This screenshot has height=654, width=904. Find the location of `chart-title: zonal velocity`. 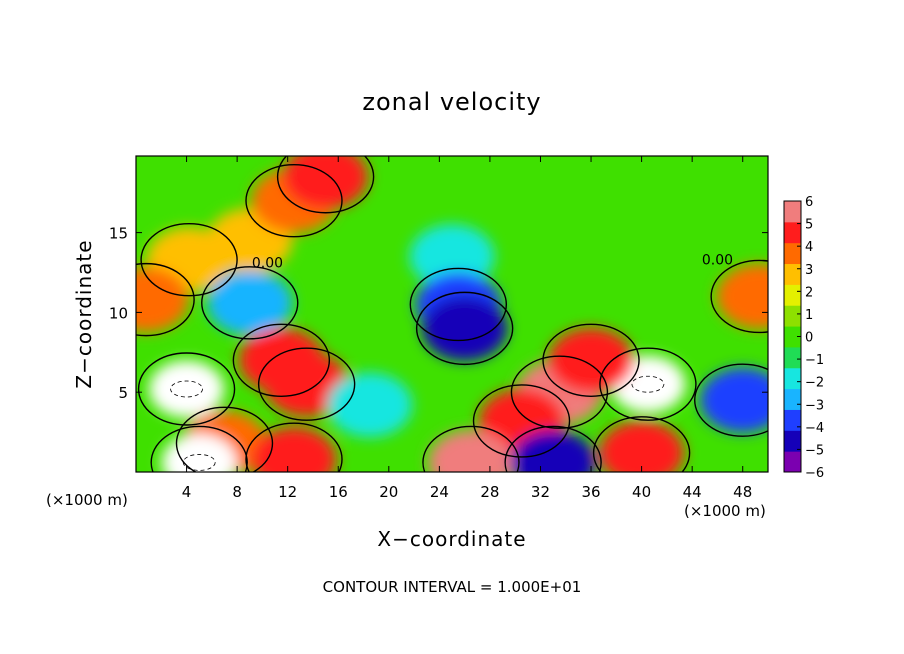

chart-title: zonal velocity is located at coordinates (452, 102).